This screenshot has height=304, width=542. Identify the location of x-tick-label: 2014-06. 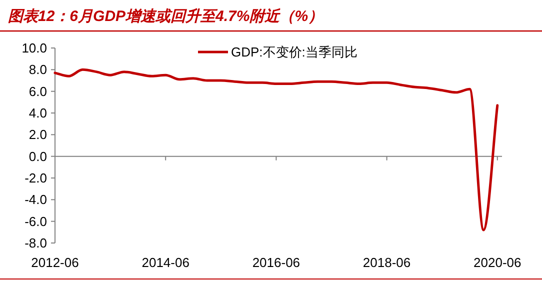
(166, 262).